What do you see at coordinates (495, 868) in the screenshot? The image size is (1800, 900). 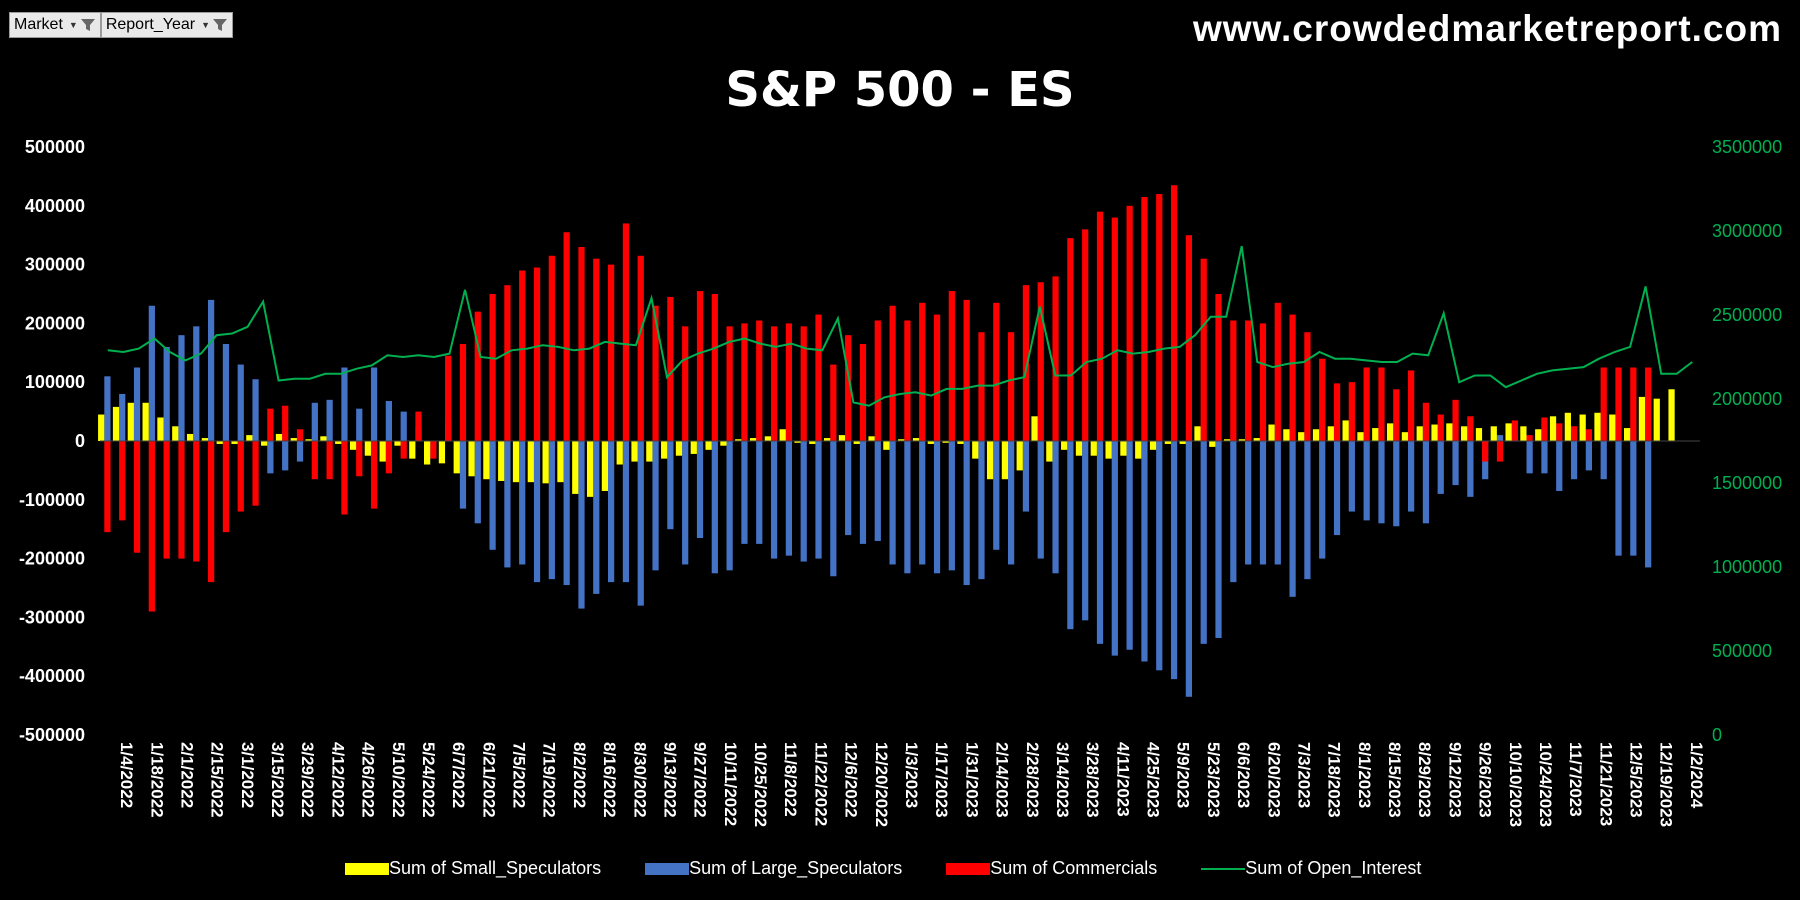 I see `legend-label-small: Sum of Small_Speculators` at bounding box center [495, 868].